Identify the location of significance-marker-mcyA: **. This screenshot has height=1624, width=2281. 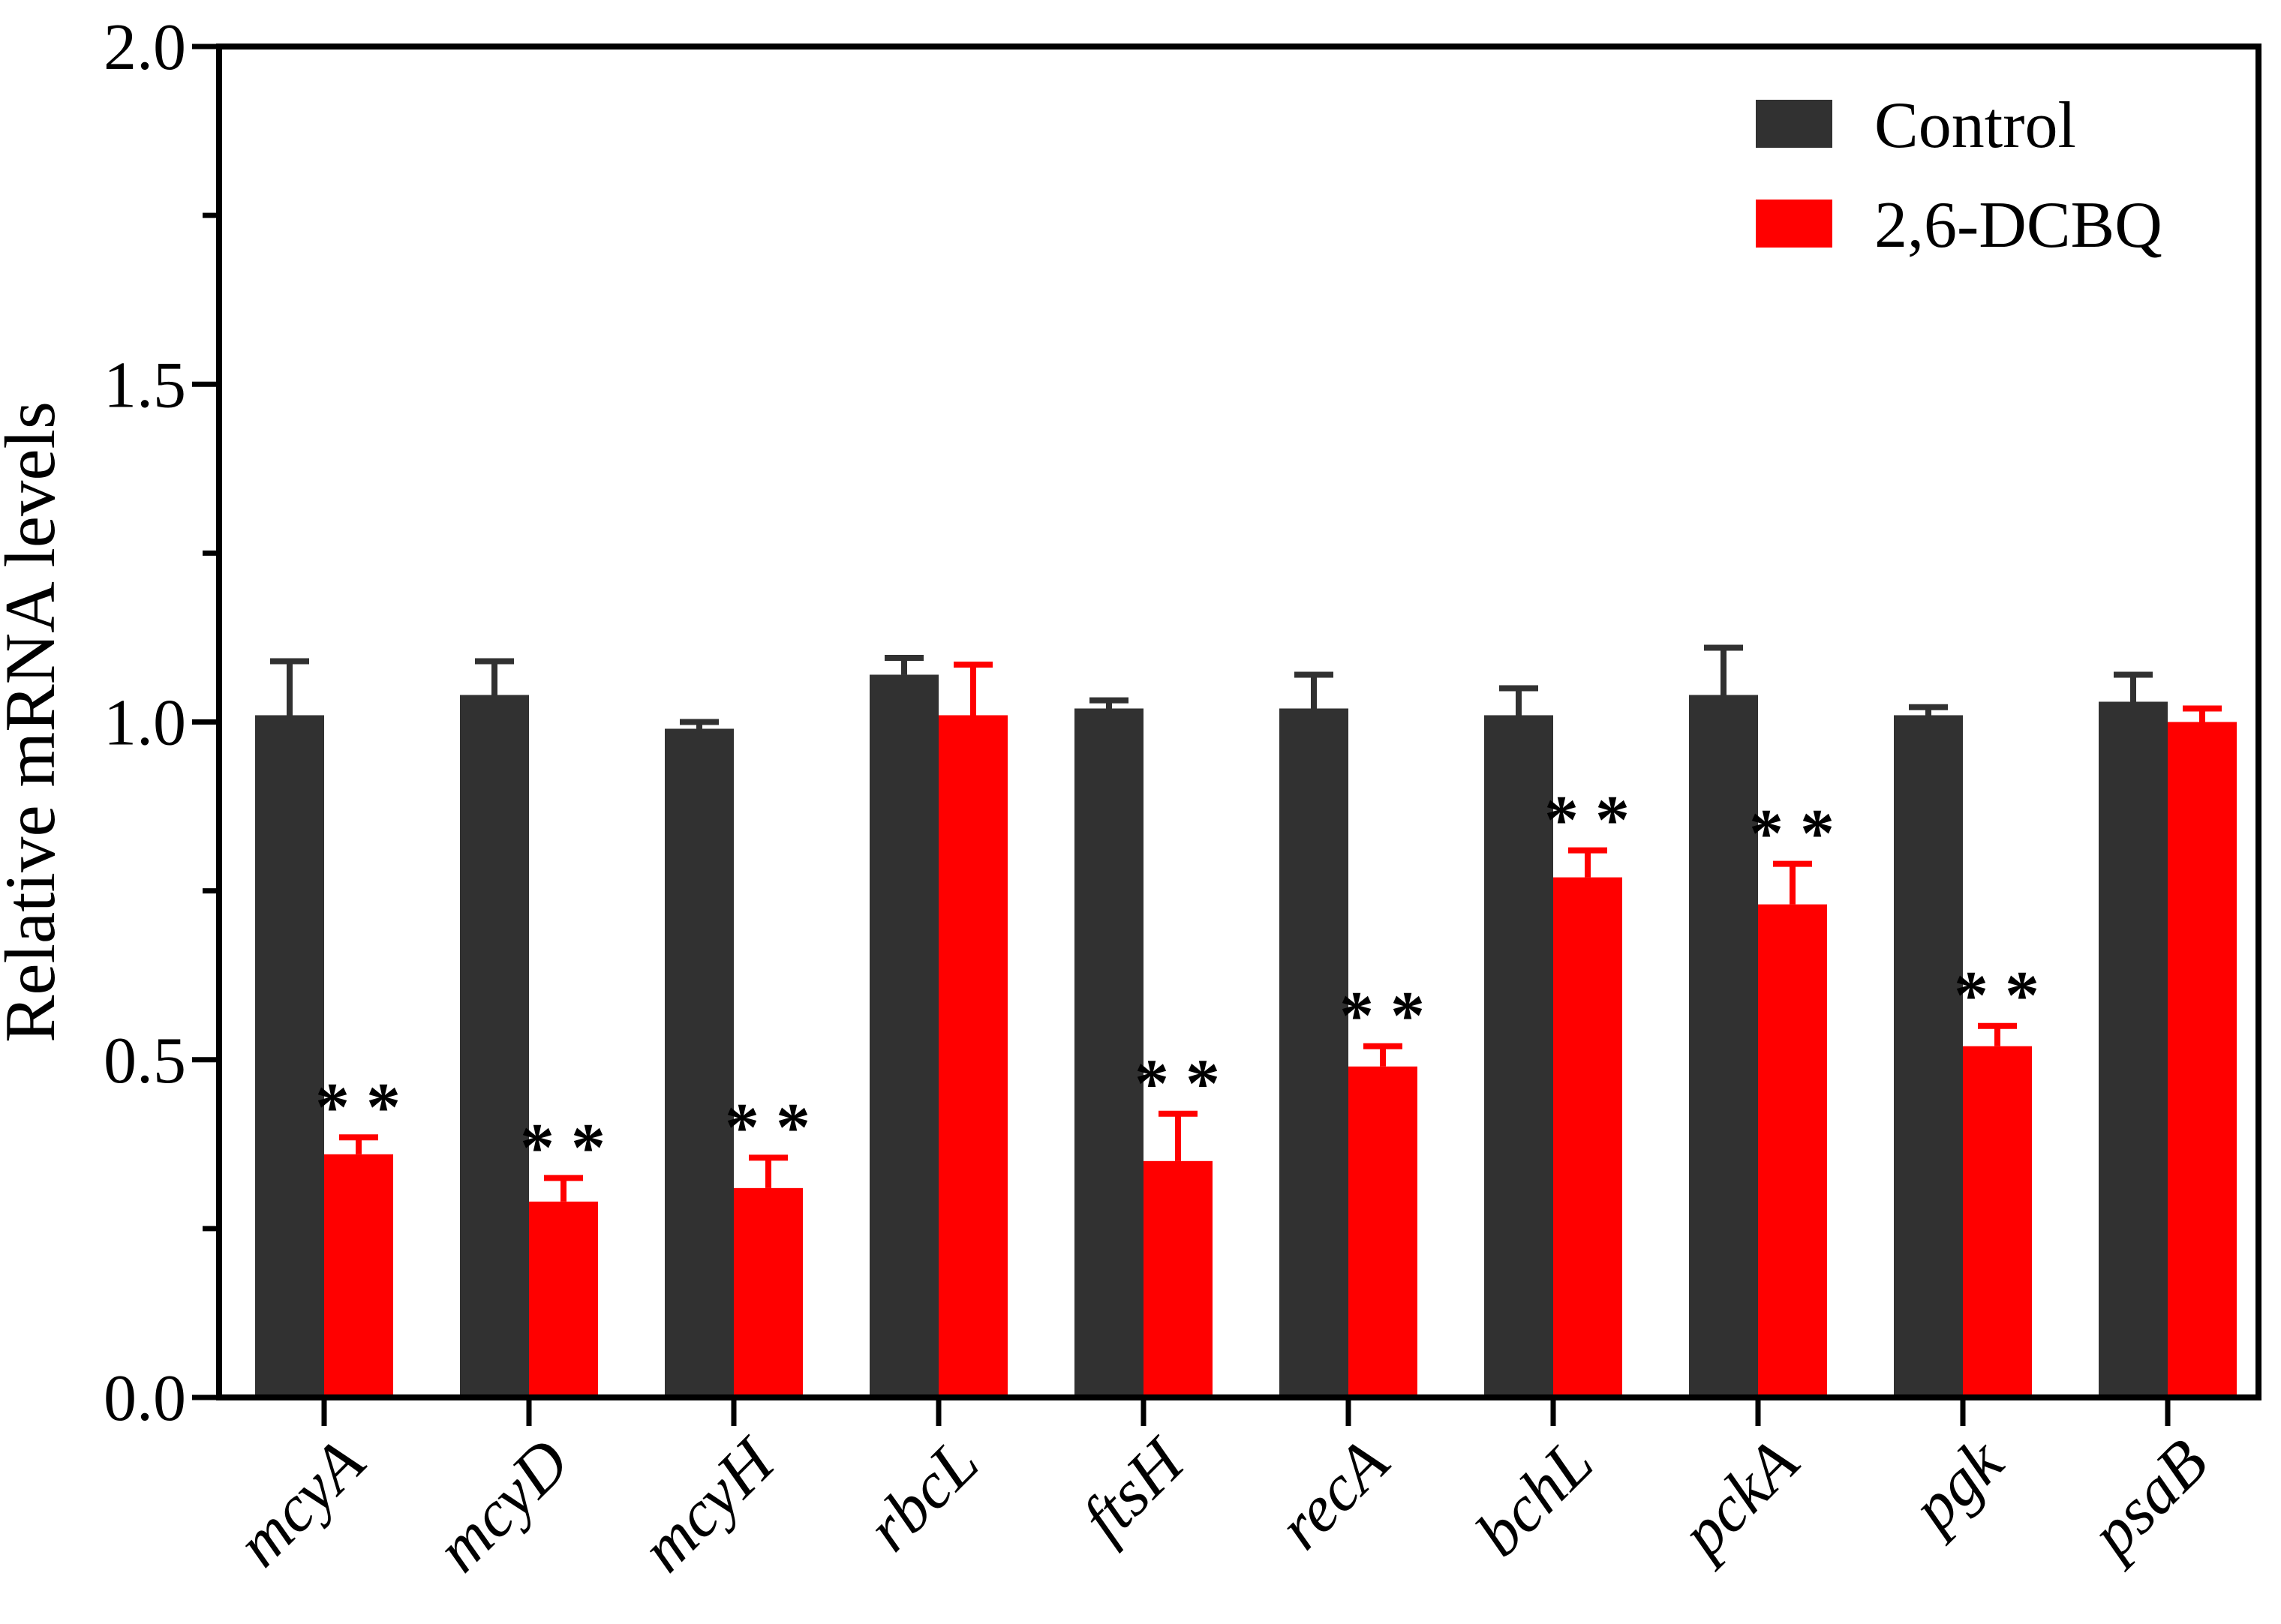
(366, 1106).